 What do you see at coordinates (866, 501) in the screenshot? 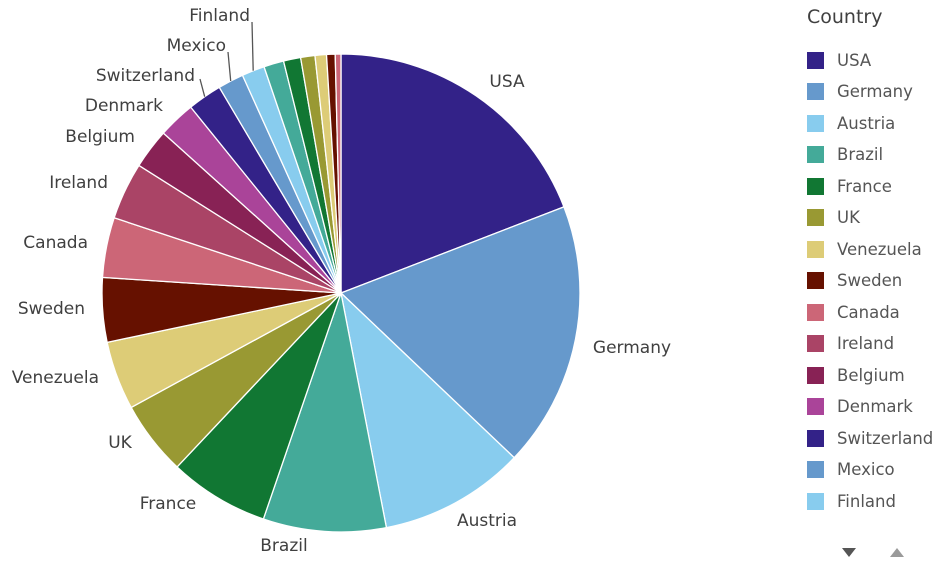
I see `legend-label: Finland` at bounding box center [866, 501].